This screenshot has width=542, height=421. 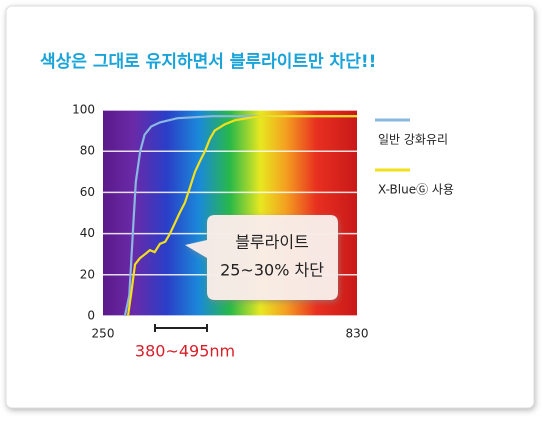 I want to click on y-tick-label: 0, so click(x=91, y=316).